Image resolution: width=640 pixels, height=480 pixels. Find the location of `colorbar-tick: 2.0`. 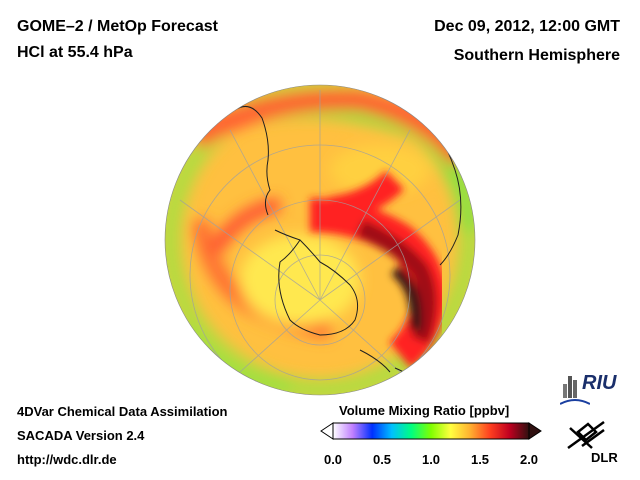

colorbar-tick: 2.0 is located at coordinates (529, 459).